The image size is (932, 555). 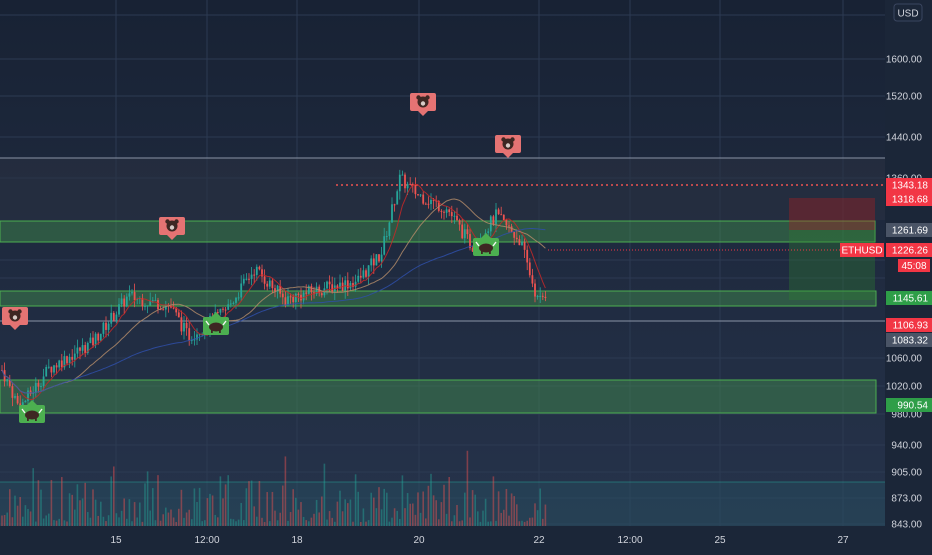 What do you see at coordinates (906, 525) in the screenshot?
I see `price-tick-label: 843.00` at bounding box center [906, 525].